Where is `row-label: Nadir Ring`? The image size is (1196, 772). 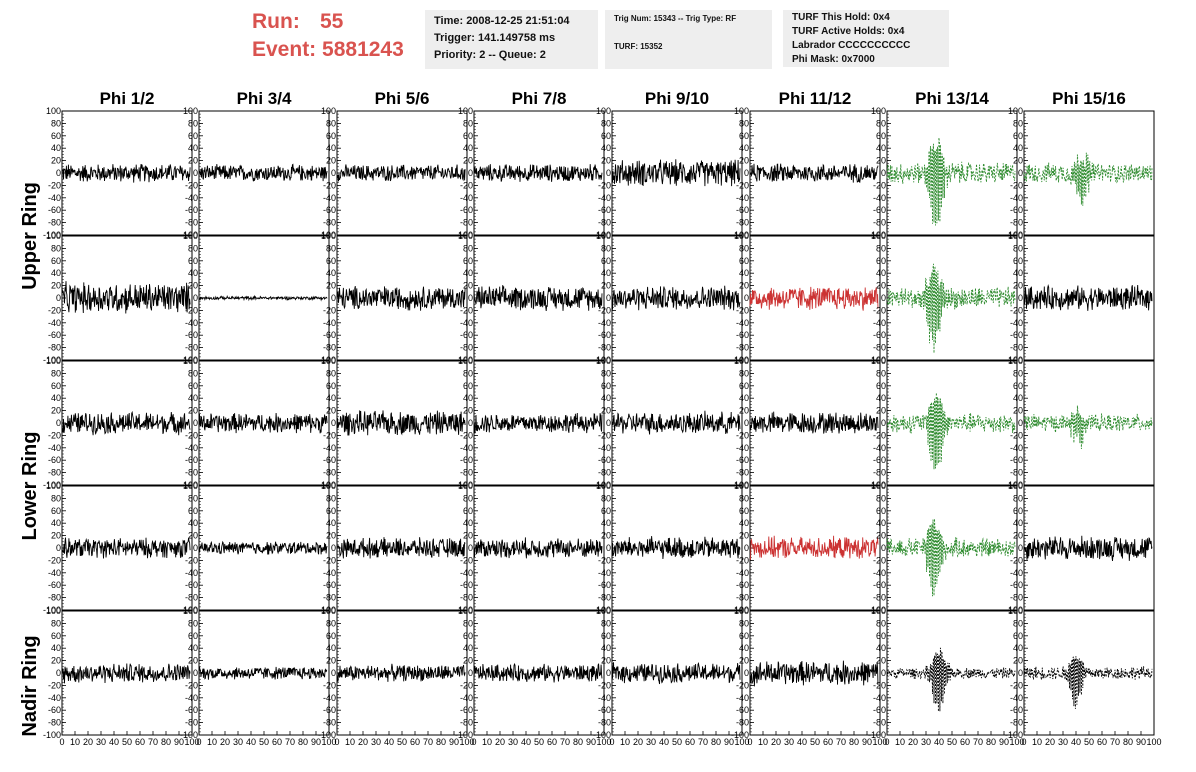
row-label: Nadir Ring is located at coordinates (30, 685).